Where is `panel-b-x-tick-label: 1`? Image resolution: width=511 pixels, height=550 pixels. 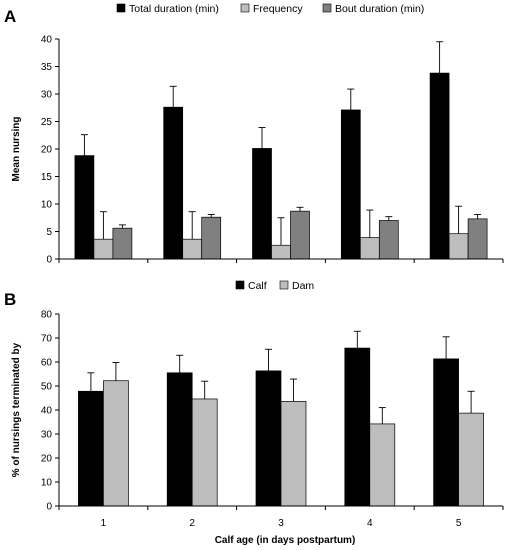
panel-b-x-tick-label: 1 is located at coordinates (104, 523).